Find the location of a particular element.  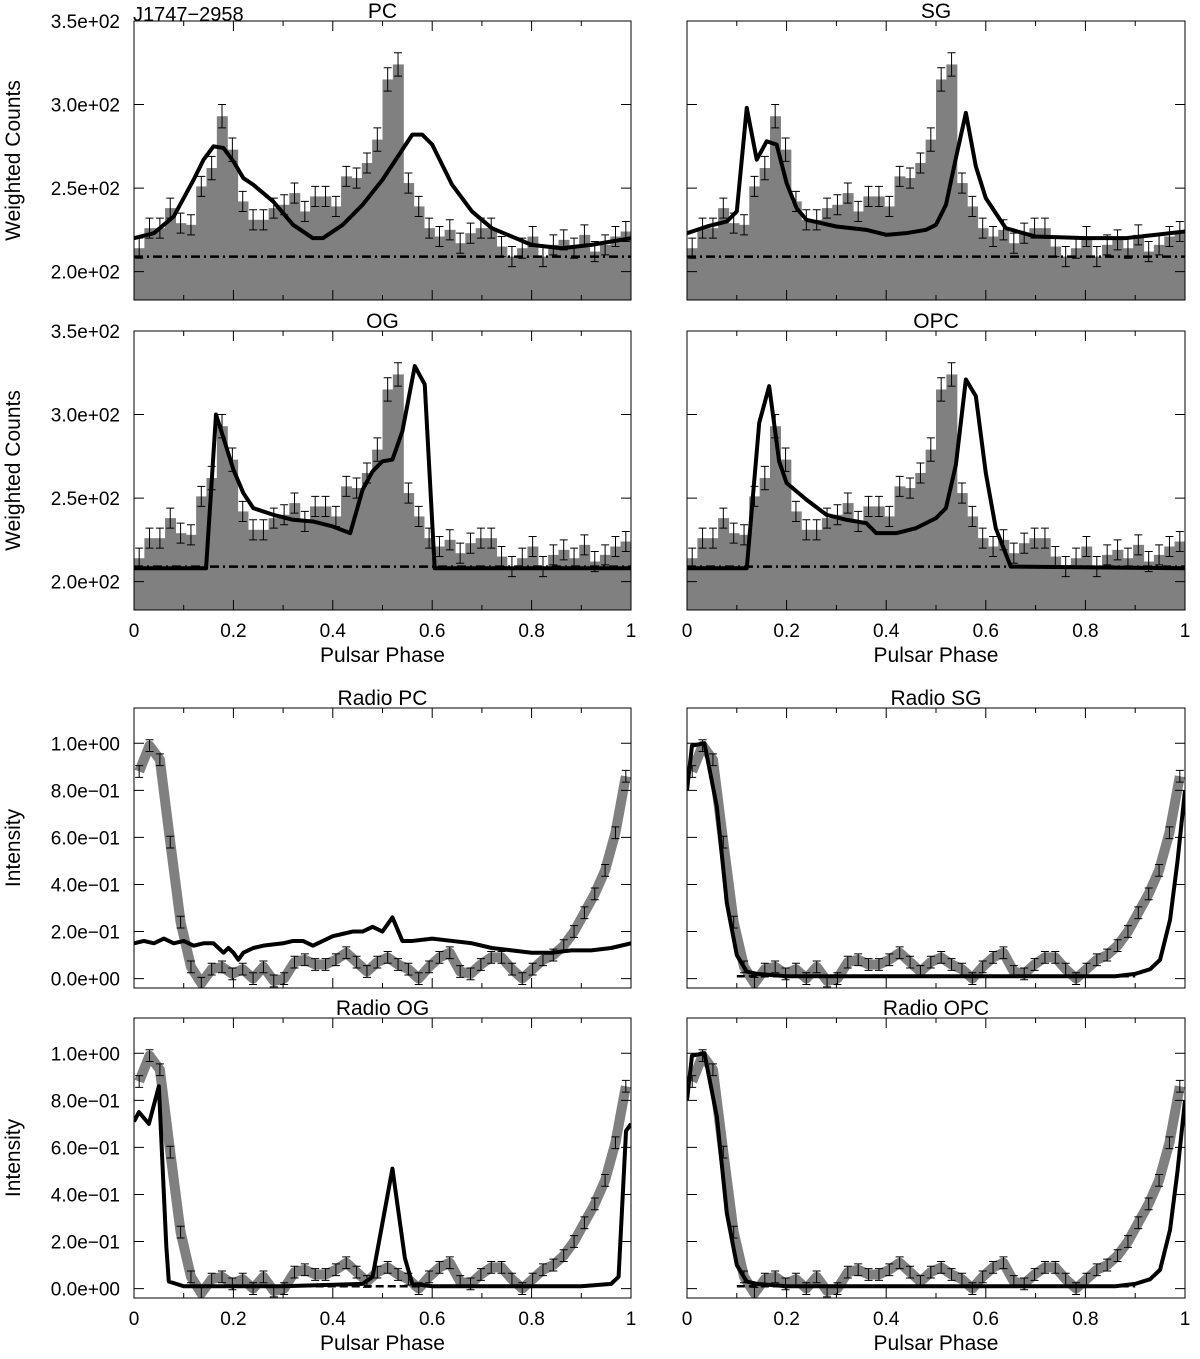

y-tick-label: 4.0e−01 is located at coordinates (85, 885).